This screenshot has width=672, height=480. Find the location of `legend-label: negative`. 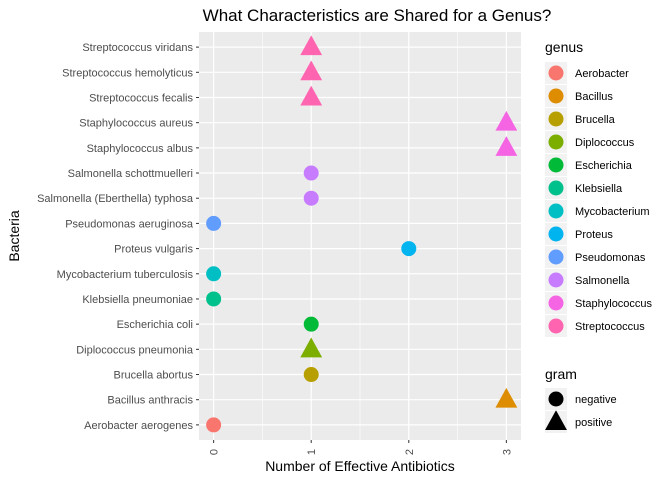

legend-label: negative is located at coordinates (596, 400).